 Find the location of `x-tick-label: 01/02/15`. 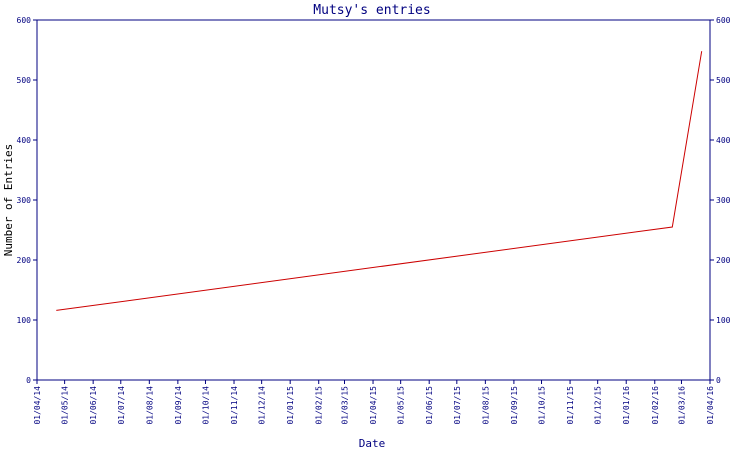

x-tick-label: 01/02/15 is located at coordinates (319, 405).